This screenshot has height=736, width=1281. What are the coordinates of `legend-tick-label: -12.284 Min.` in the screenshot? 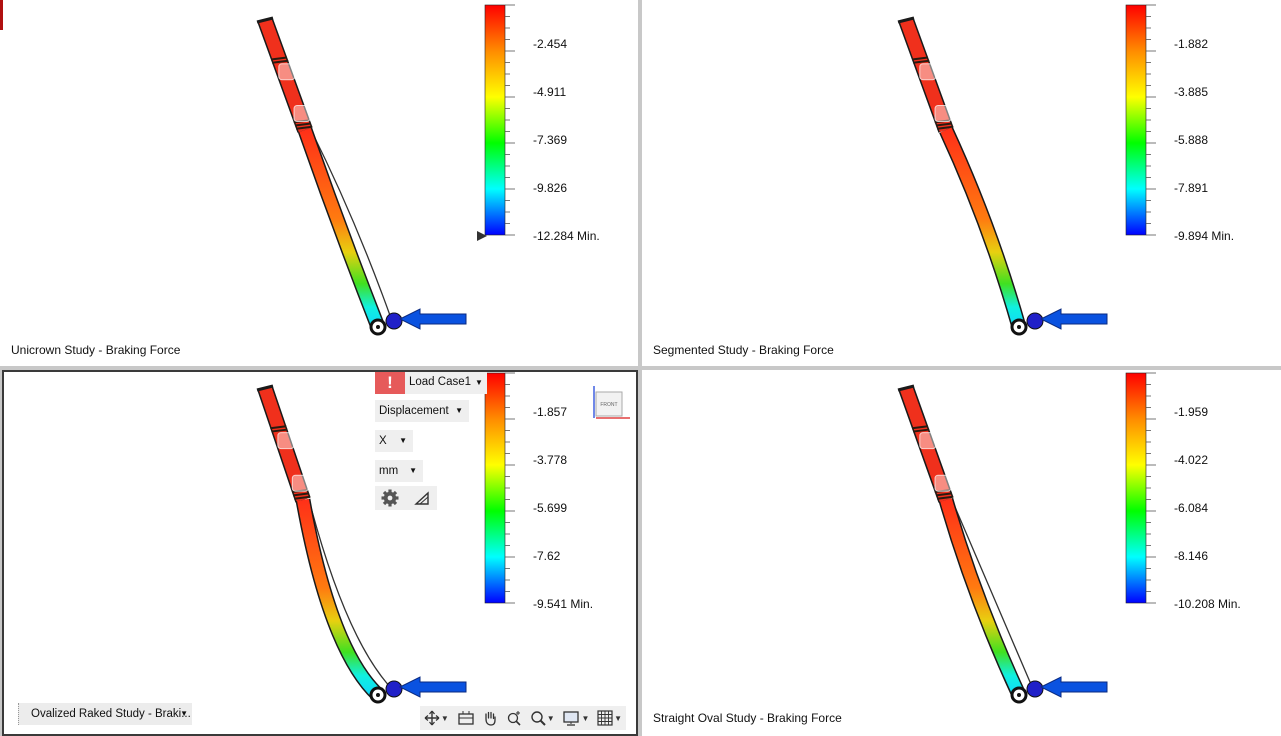 It's located at (566, 236).